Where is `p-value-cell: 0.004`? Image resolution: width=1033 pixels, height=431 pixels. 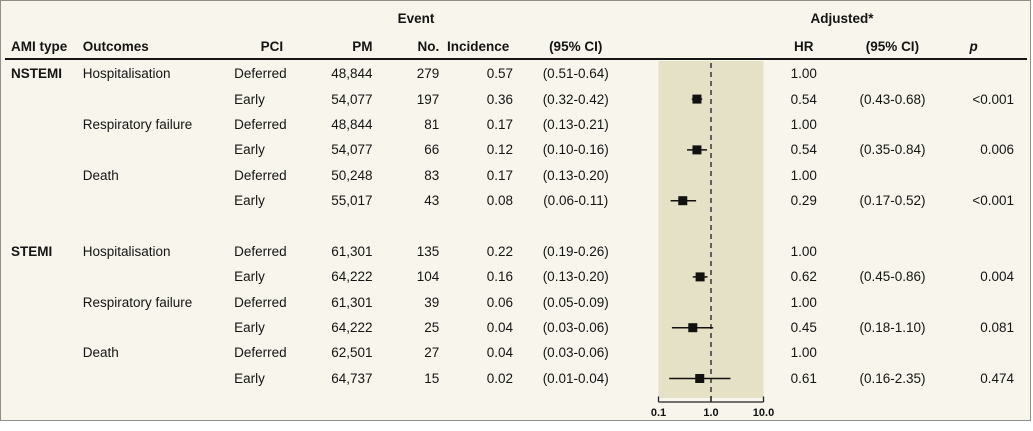 p-value-cell: 0.004 is located at coordinates (997, 277).